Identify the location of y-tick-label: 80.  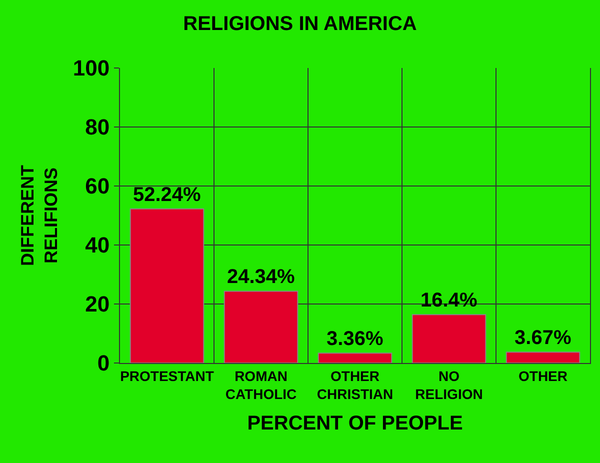
(97, 127).